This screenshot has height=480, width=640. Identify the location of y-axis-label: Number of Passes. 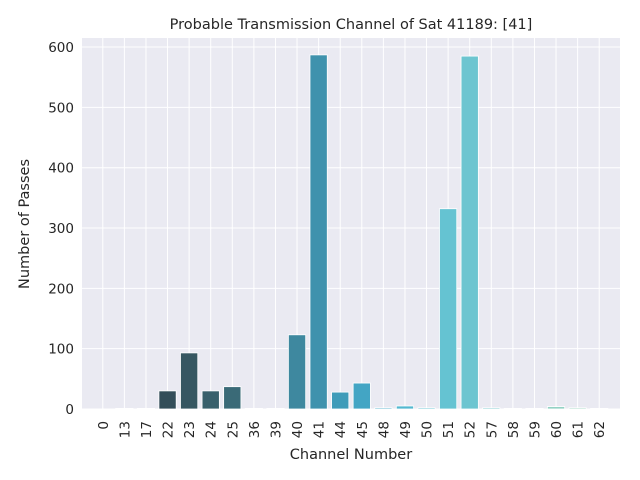
(25, 224).